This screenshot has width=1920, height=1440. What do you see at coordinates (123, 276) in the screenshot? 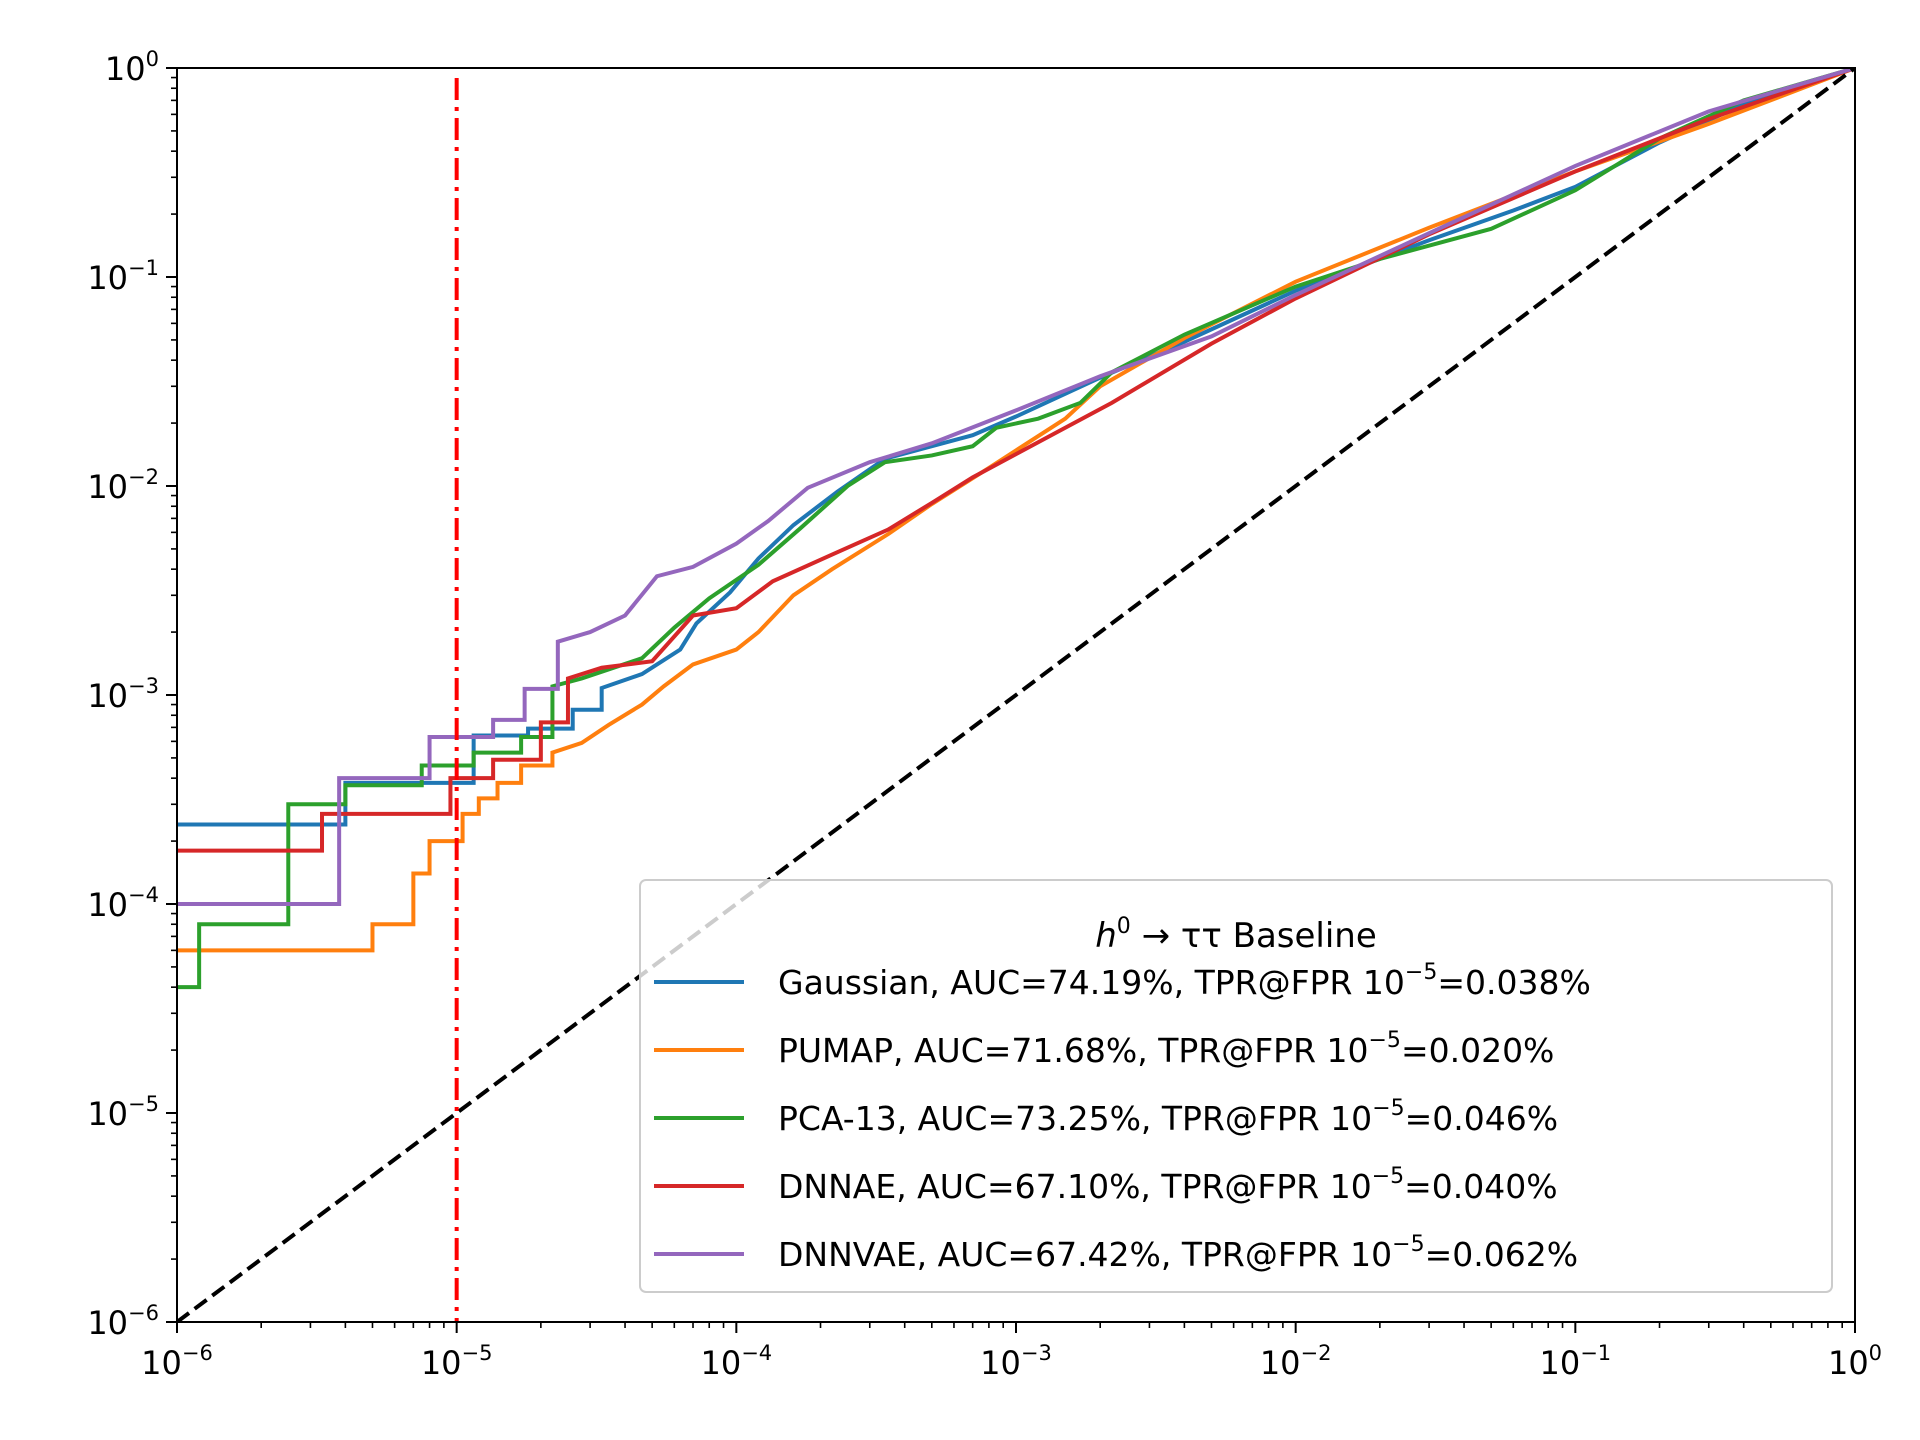
I see `y-tick-label: 10⁻¹` at bounding box center [123, 276].